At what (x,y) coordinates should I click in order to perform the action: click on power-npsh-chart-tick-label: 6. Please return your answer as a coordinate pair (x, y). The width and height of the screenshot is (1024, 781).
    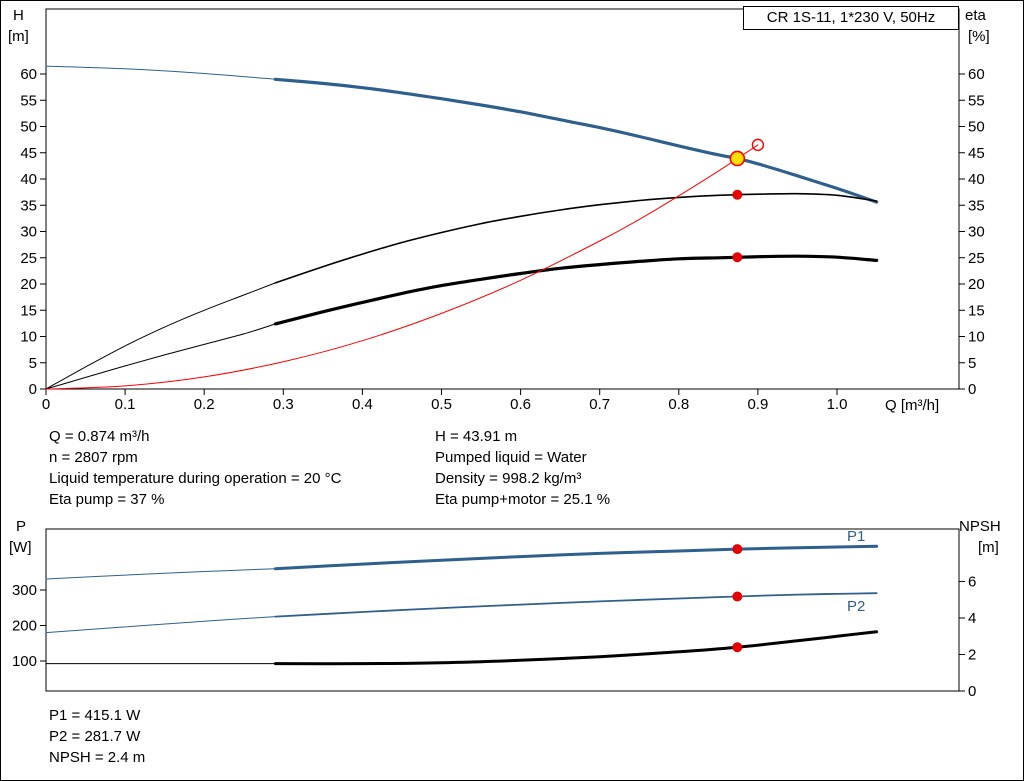
    Looking at the image, I should click on (972, 582).